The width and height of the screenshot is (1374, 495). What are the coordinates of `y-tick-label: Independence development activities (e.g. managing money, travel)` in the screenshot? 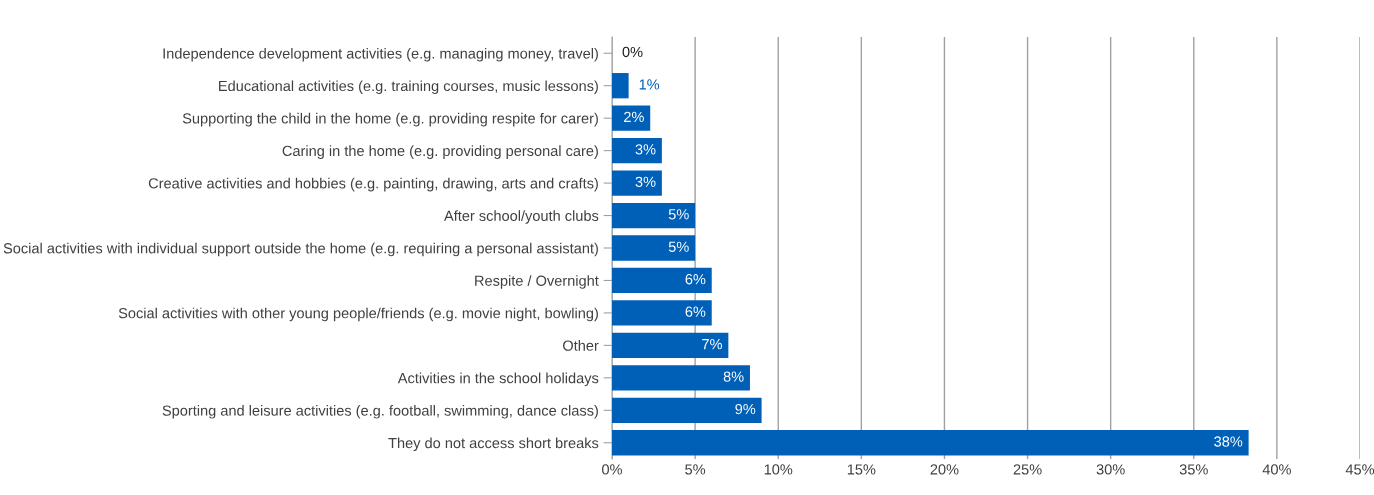 It's located at (380, 54).